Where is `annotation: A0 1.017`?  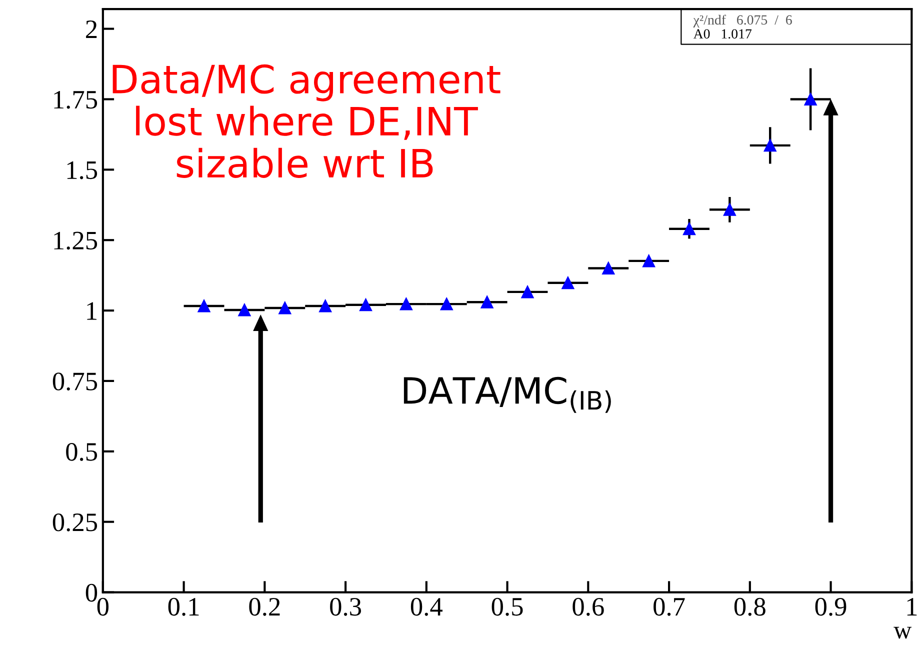 annotation: A0 1.017 is located at coordinates (722, 34).